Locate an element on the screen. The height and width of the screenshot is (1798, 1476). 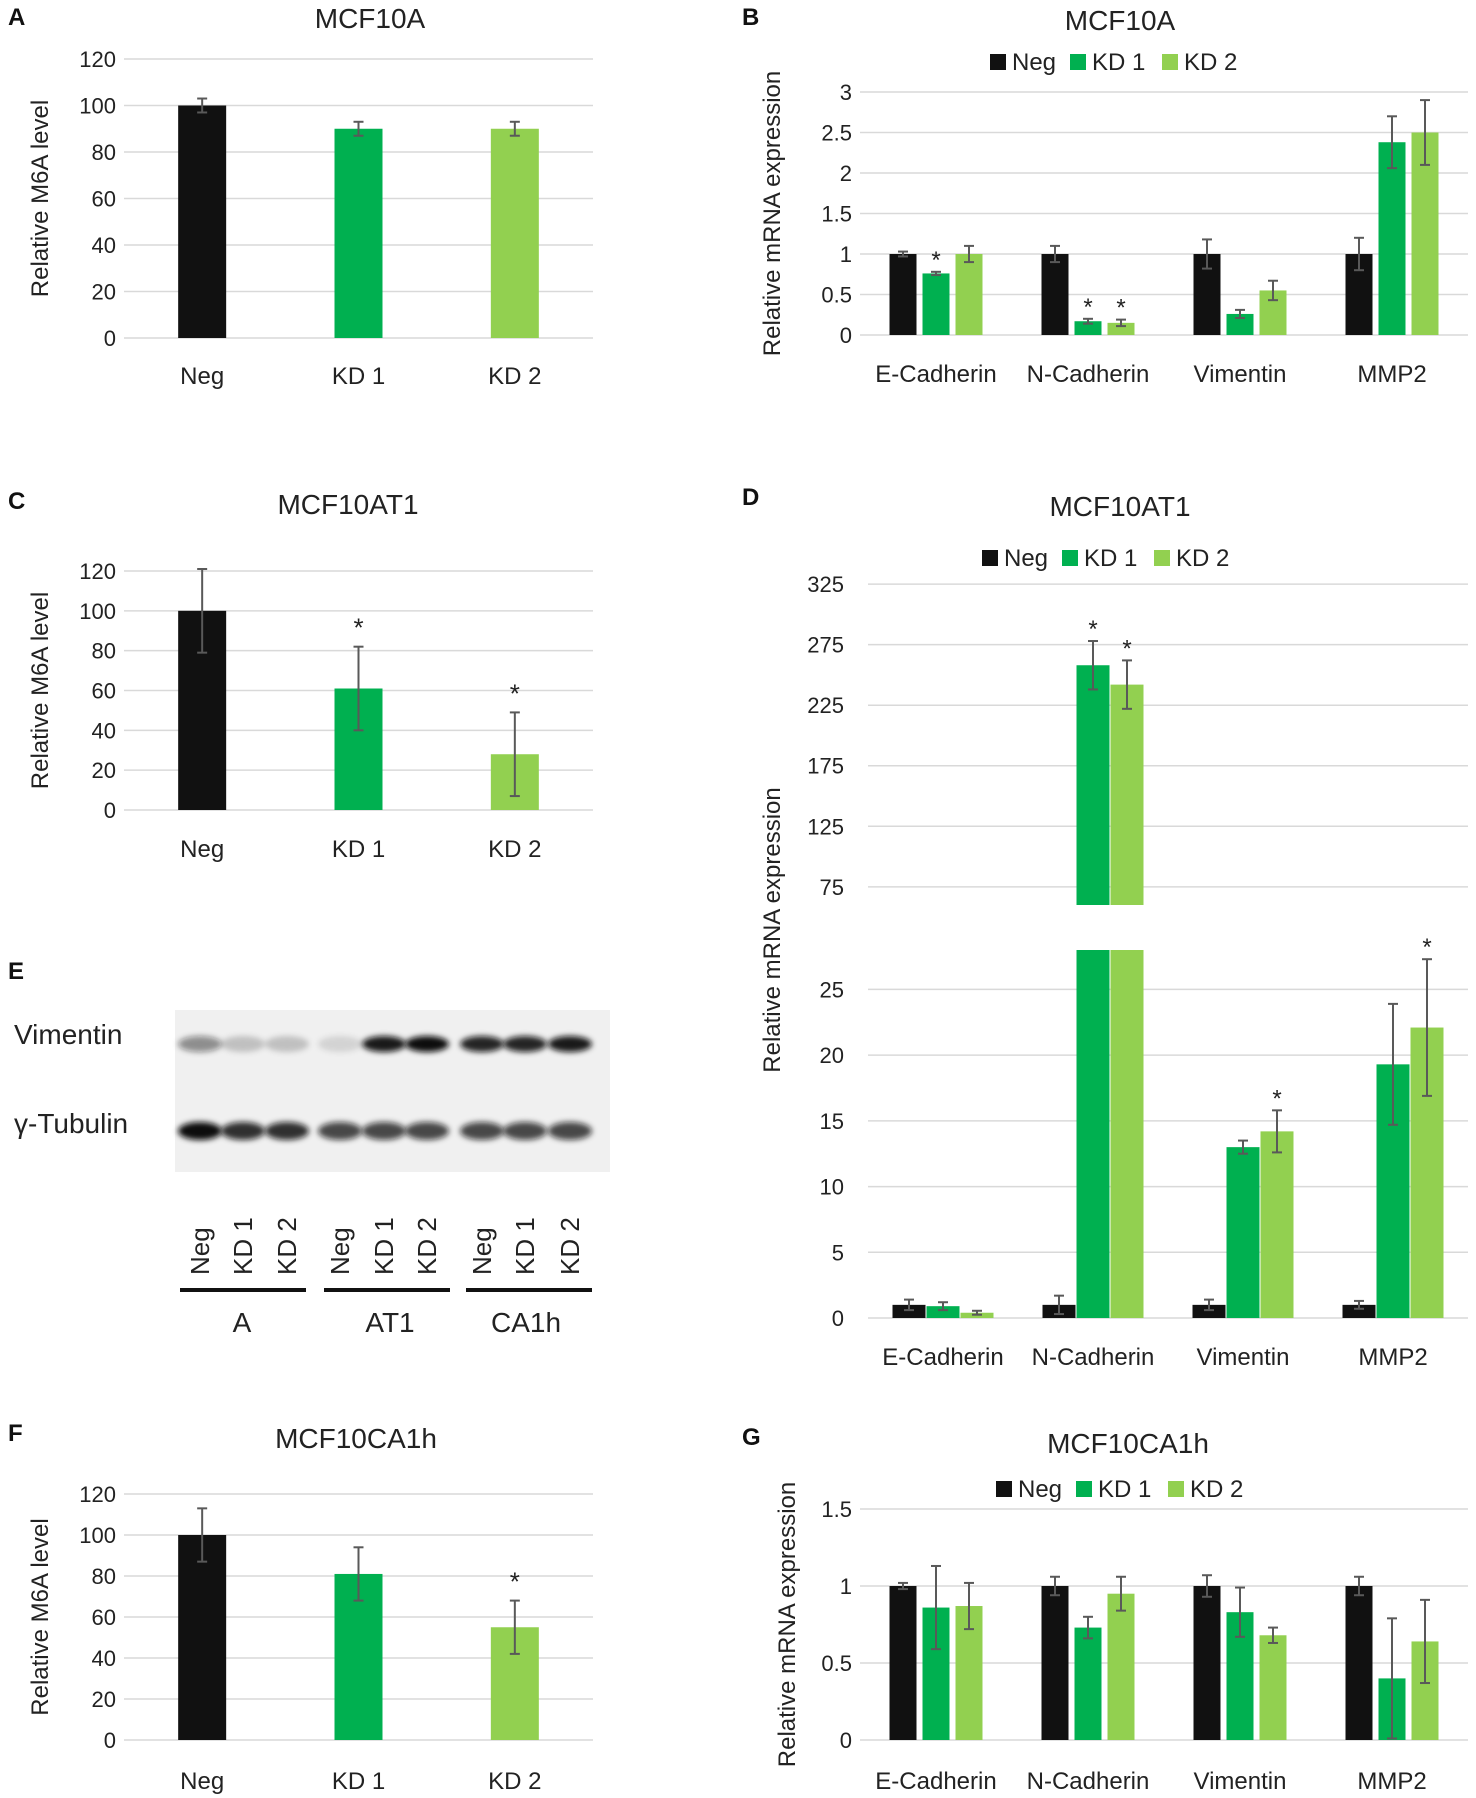
y-tick-label-lower-d-4: 20 is located at coordinates (832, 1055).